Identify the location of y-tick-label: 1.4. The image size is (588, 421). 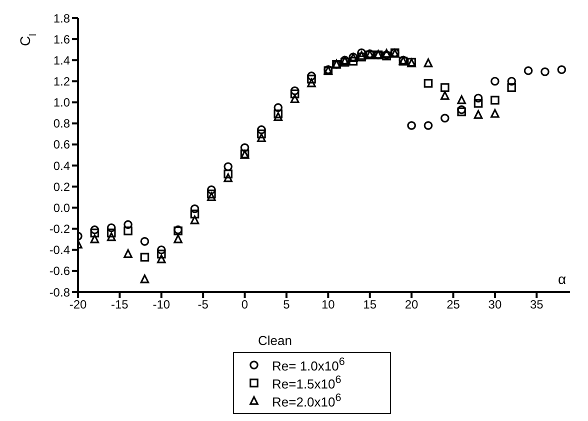
(61, 60).